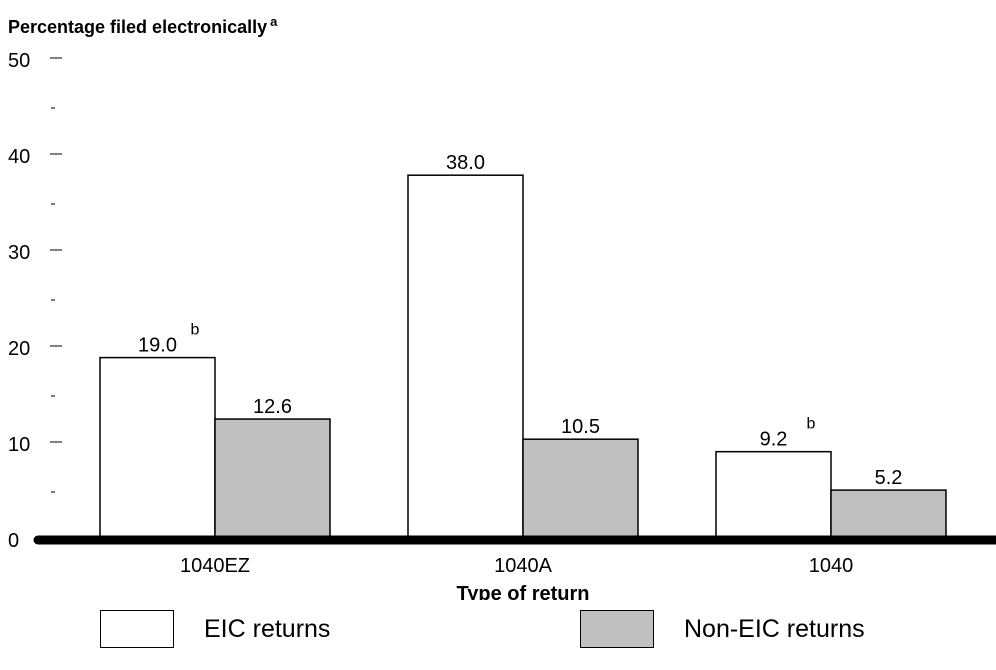 The width and height of the screenshot is (996, 670). I want to click on y-tick-label: 30, so click(19, 253).